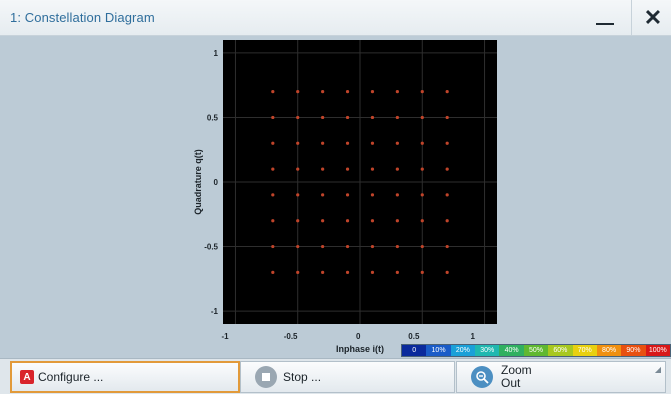  I want to click on density-colorbar: 0 10% 20% 30% 40% 50% 60% 70% 80% 90% 100%, so click(536, 350).